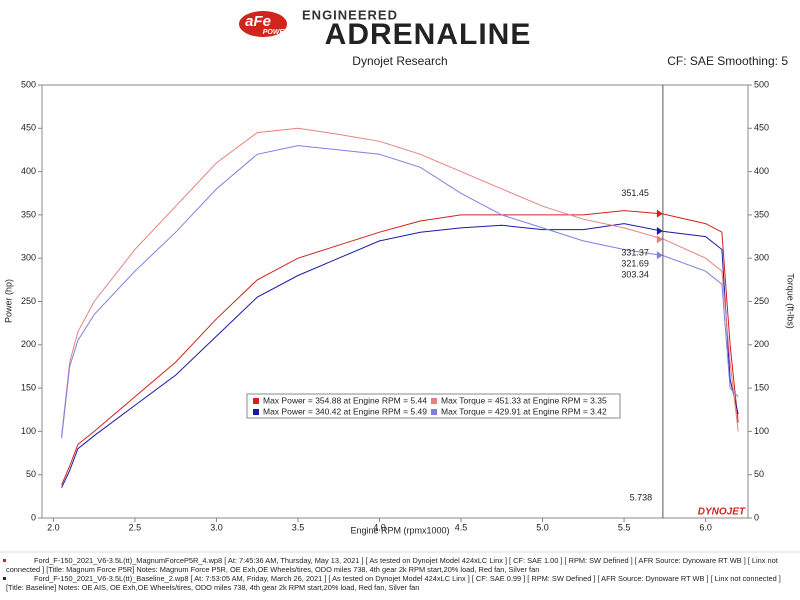 This screenshot has width=800, height=600. I want to click on y2-tick-label: 350, so click(761, 214).